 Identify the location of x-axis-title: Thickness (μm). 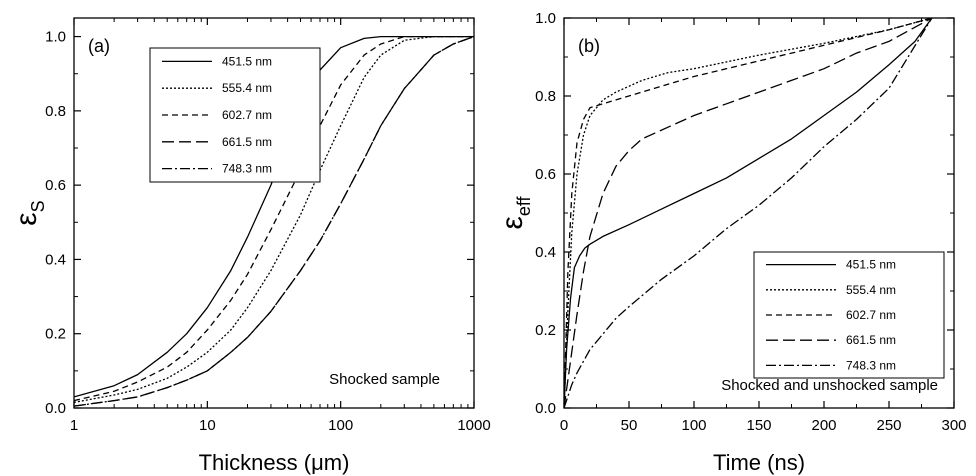
(274, 462).